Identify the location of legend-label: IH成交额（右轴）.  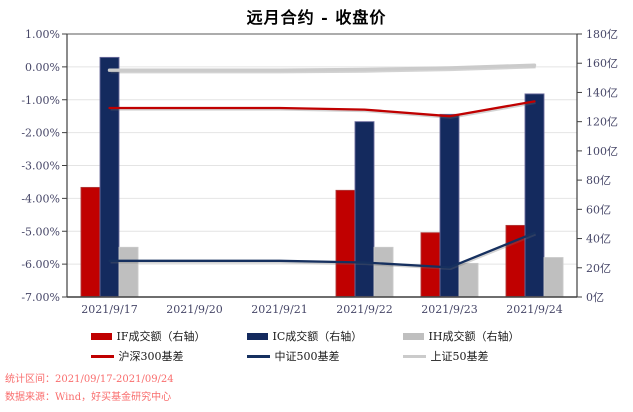
(474, 336).